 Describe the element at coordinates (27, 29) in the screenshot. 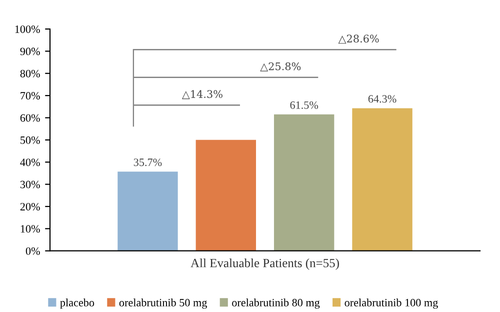

I see `y-tick-label: 100%` at that location.